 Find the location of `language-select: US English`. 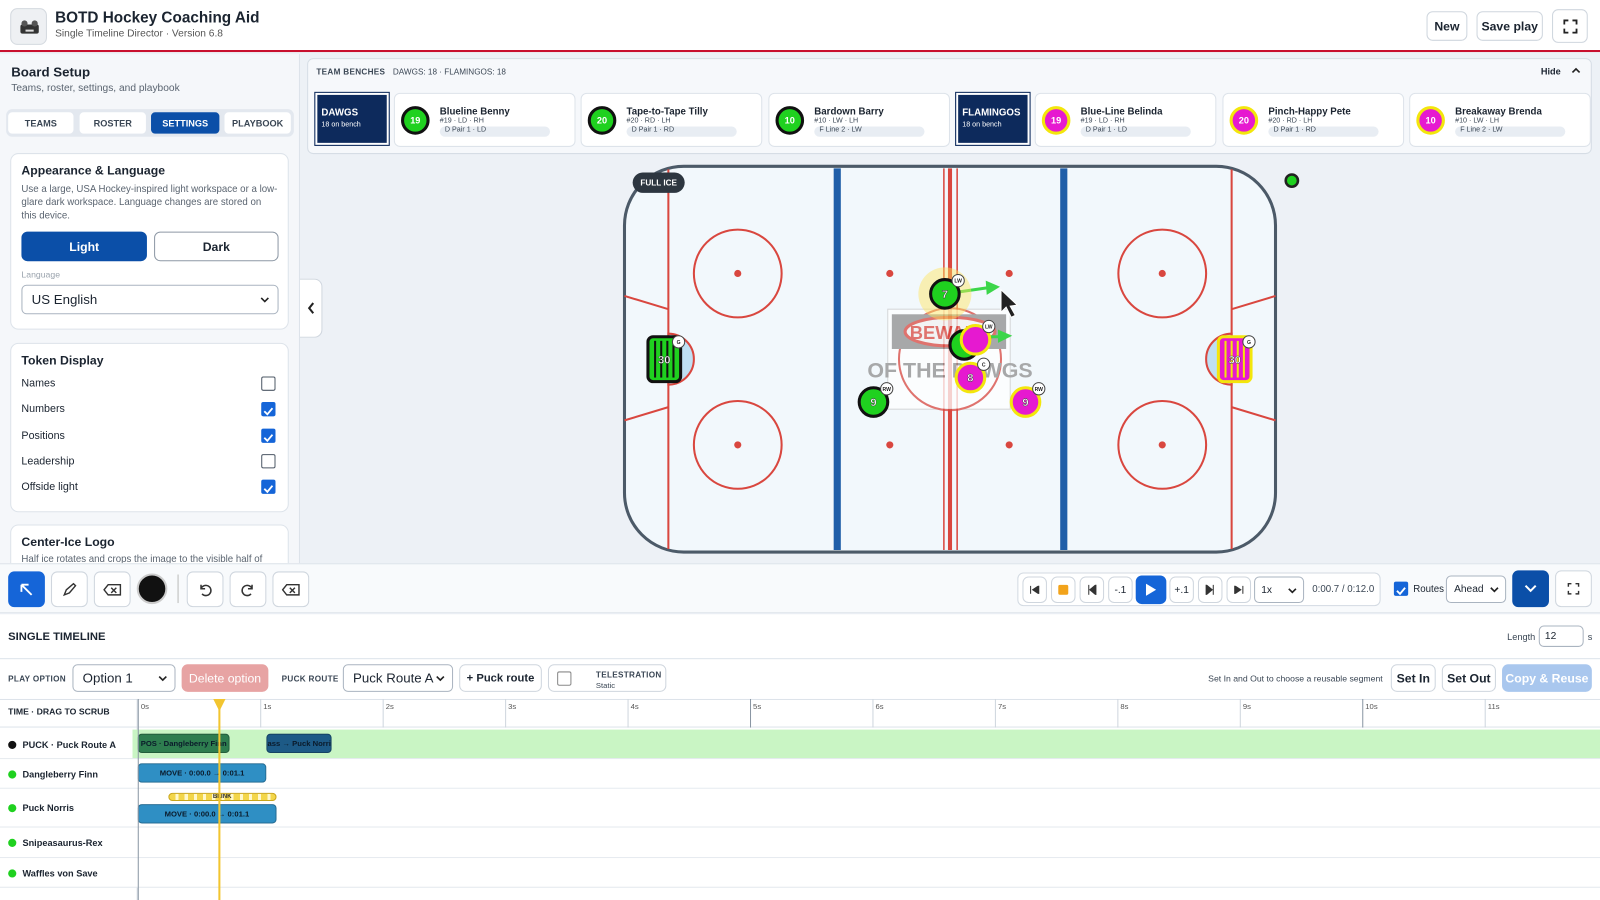

language-select: US English is located at coordinates (150, 299).